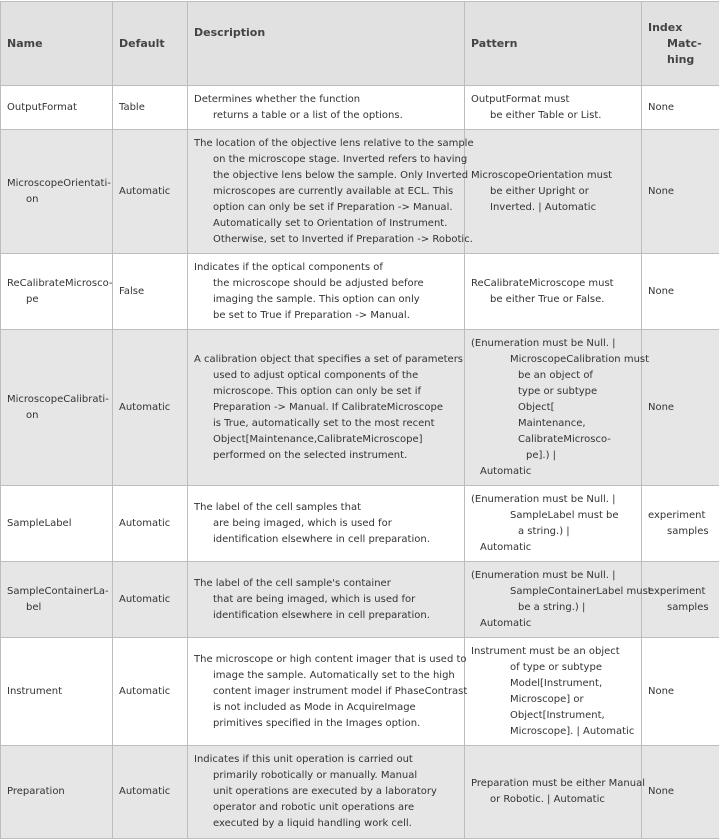  I want to click on description-line: performed on the selected instrument., so click(326, 456).